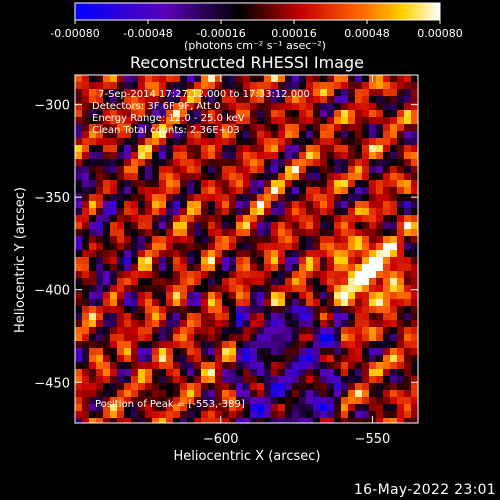 This screenshot has width=500, height=500. I want to click on peak-position-label: Position of Peak = [-553,-389], so click(170, 404).